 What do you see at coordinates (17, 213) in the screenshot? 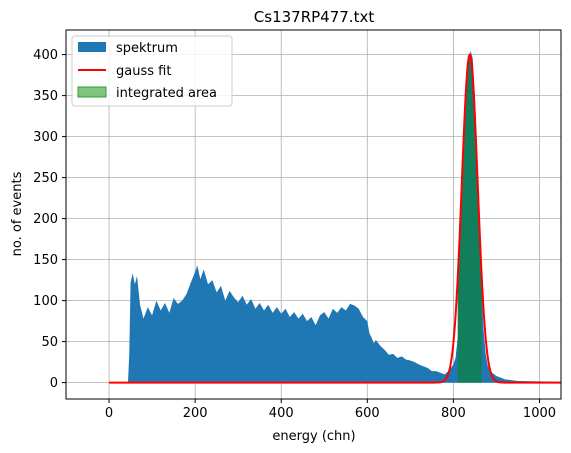
I see `y-axis-label: no. of events` at bounding box center [17, 213].